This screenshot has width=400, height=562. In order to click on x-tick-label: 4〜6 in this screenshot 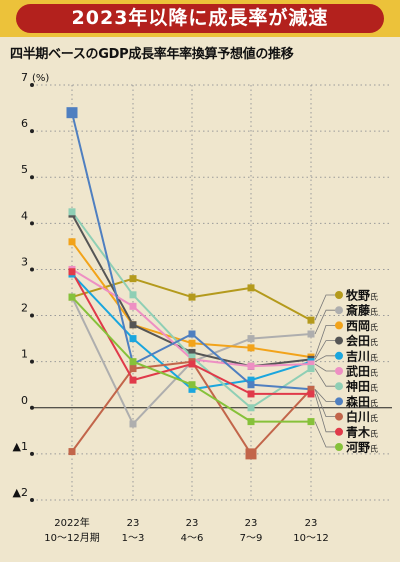, I will do `click(192, 538)`.